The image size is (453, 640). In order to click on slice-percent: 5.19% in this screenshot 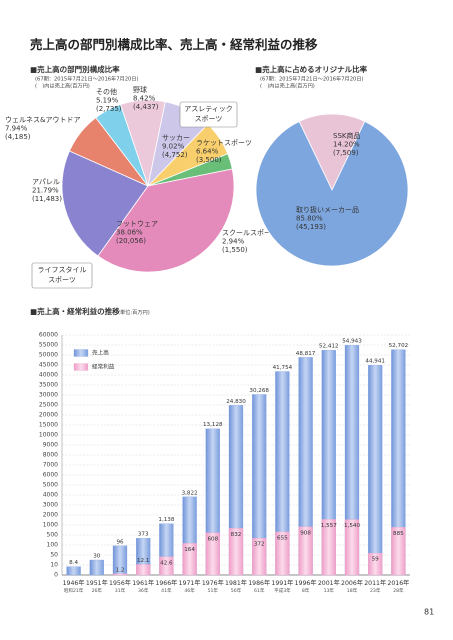, I will do `click(107, 101)`.